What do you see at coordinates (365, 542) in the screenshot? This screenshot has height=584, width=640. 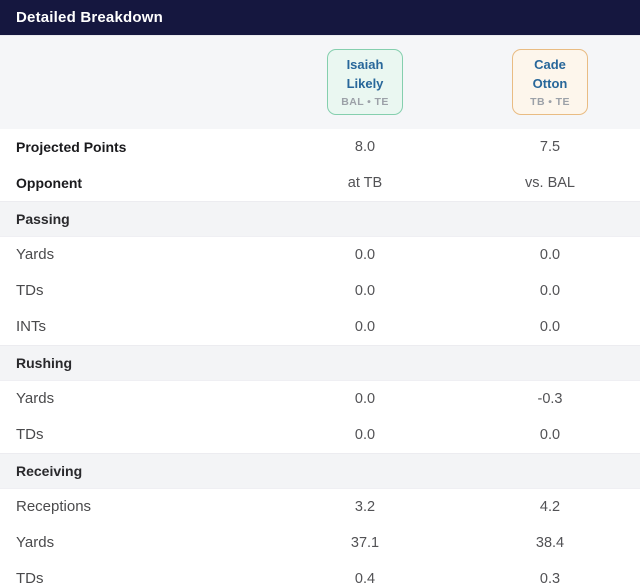 I see `player1-value: 37.1` at bounding box center [365, 542].